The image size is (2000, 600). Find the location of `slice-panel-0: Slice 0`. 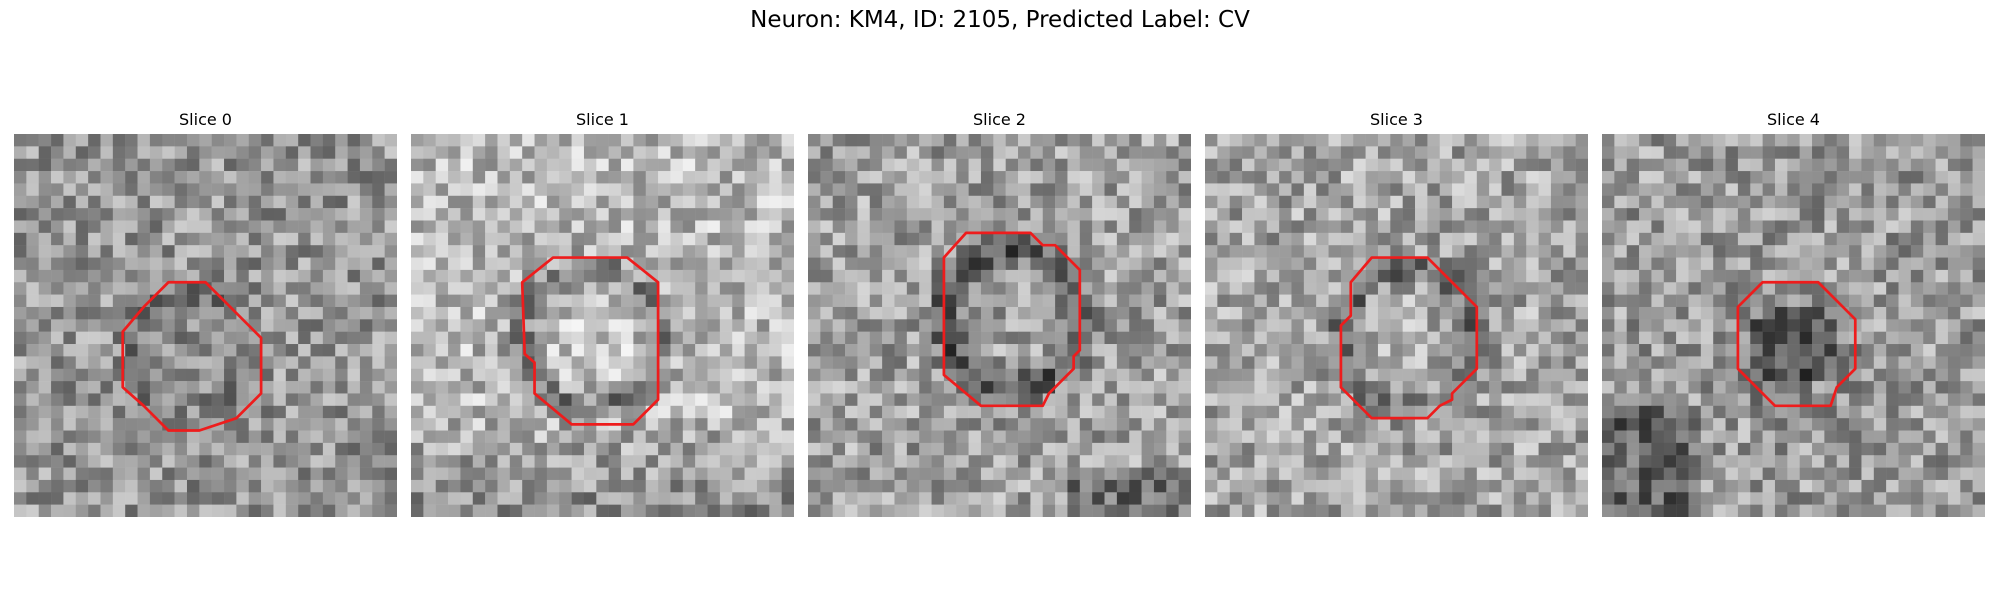

slice-panel-0: Slice 0 is located at coordinates (205, 313).